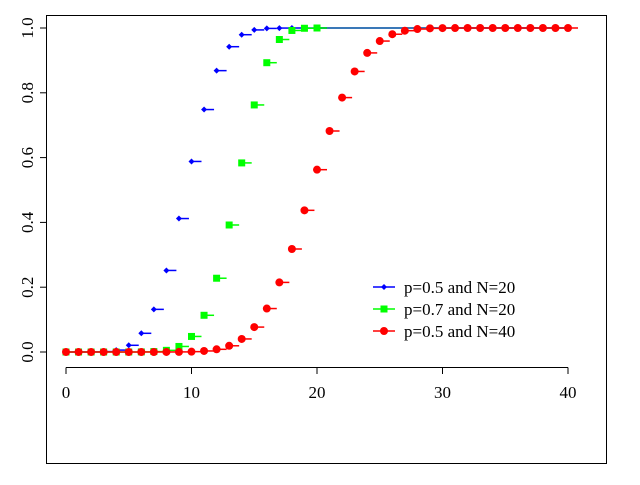 The width and height of the screenshot is (640, 485). Describe the element at coordinates (27, 287) in the screenshot. I see `y-tick-label: 0.2` at that location.